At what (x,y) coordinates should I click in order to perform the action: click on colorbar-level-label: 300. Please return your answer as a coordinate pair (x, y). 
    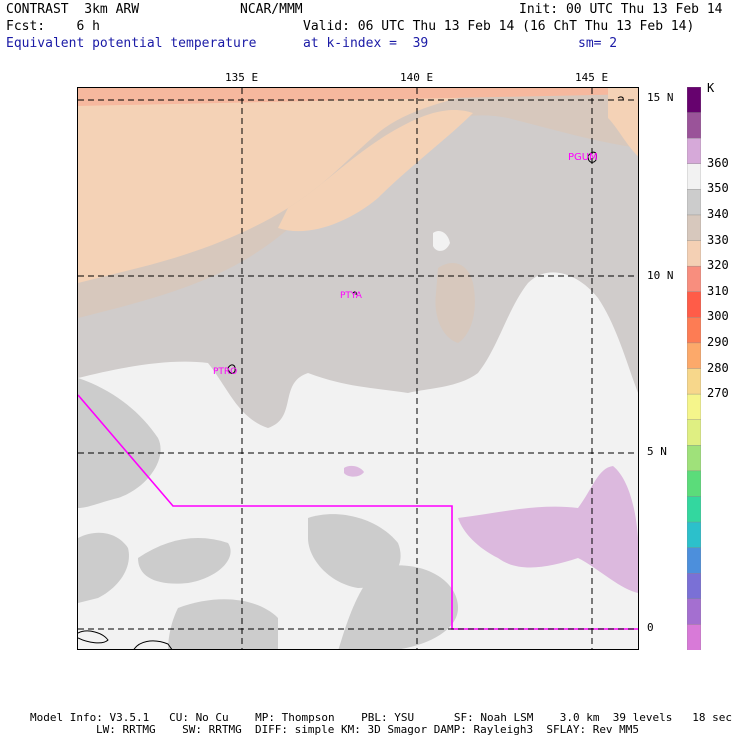
    Looking at the image, I should click on (718, 316).